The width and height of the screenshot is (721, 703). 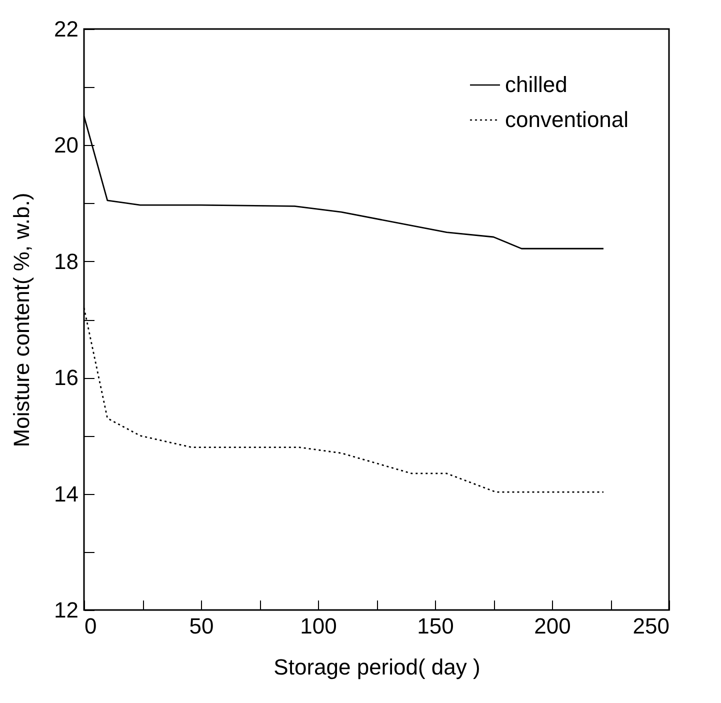 I want to click on x-tick-label: 150, so click(x=435, y=626).